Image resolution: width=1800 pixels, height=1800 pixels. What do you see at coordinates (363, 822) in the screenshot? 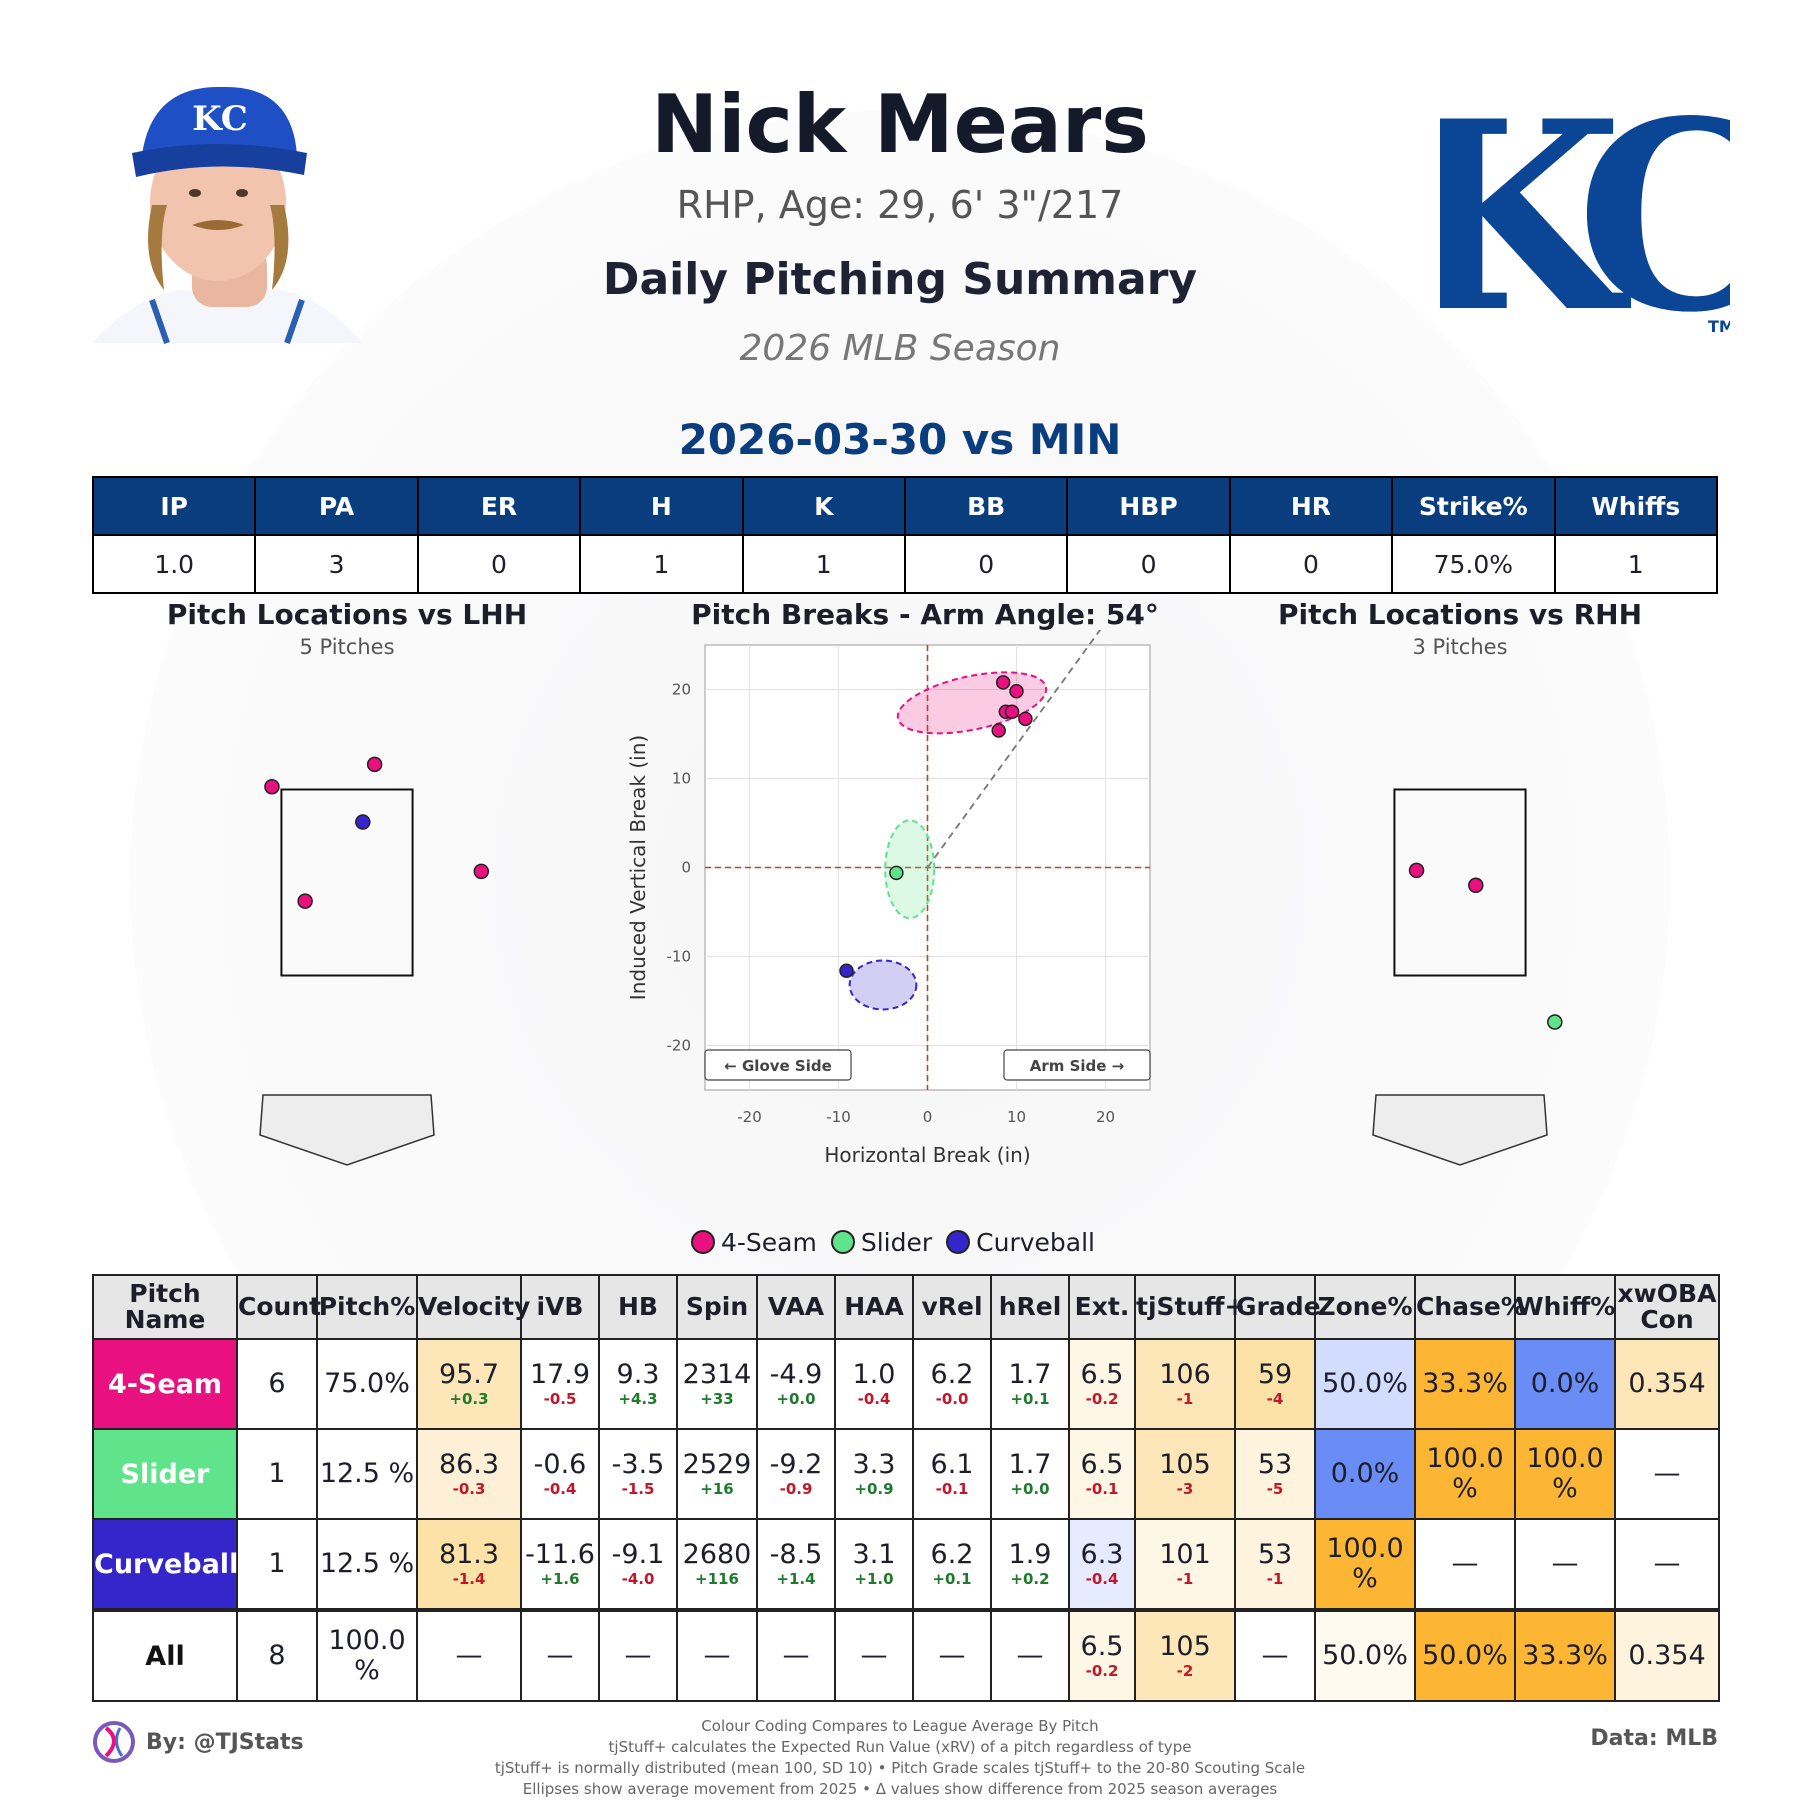
I see `pitch-point-curveball` at bounding box center [363, 822].